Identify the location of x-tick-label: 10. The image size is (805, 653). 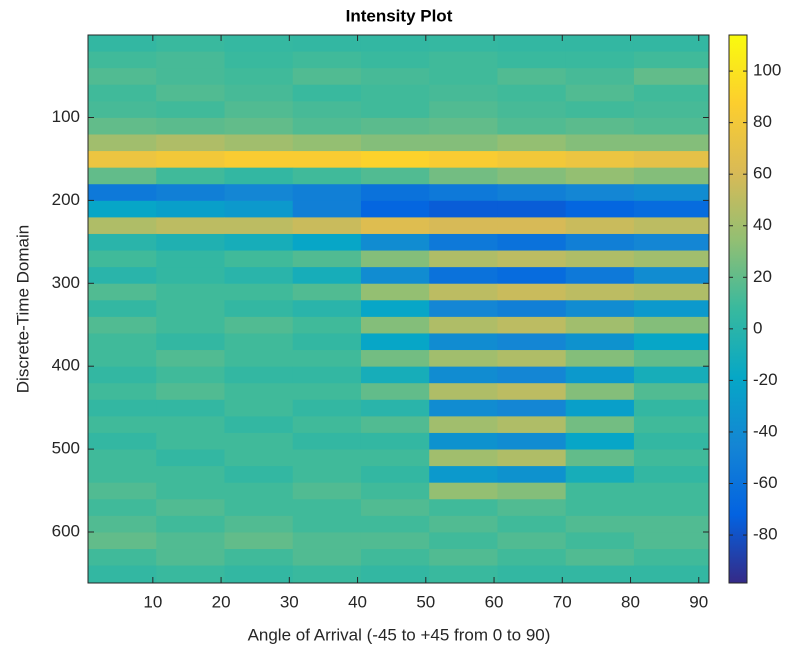
(152, 601).